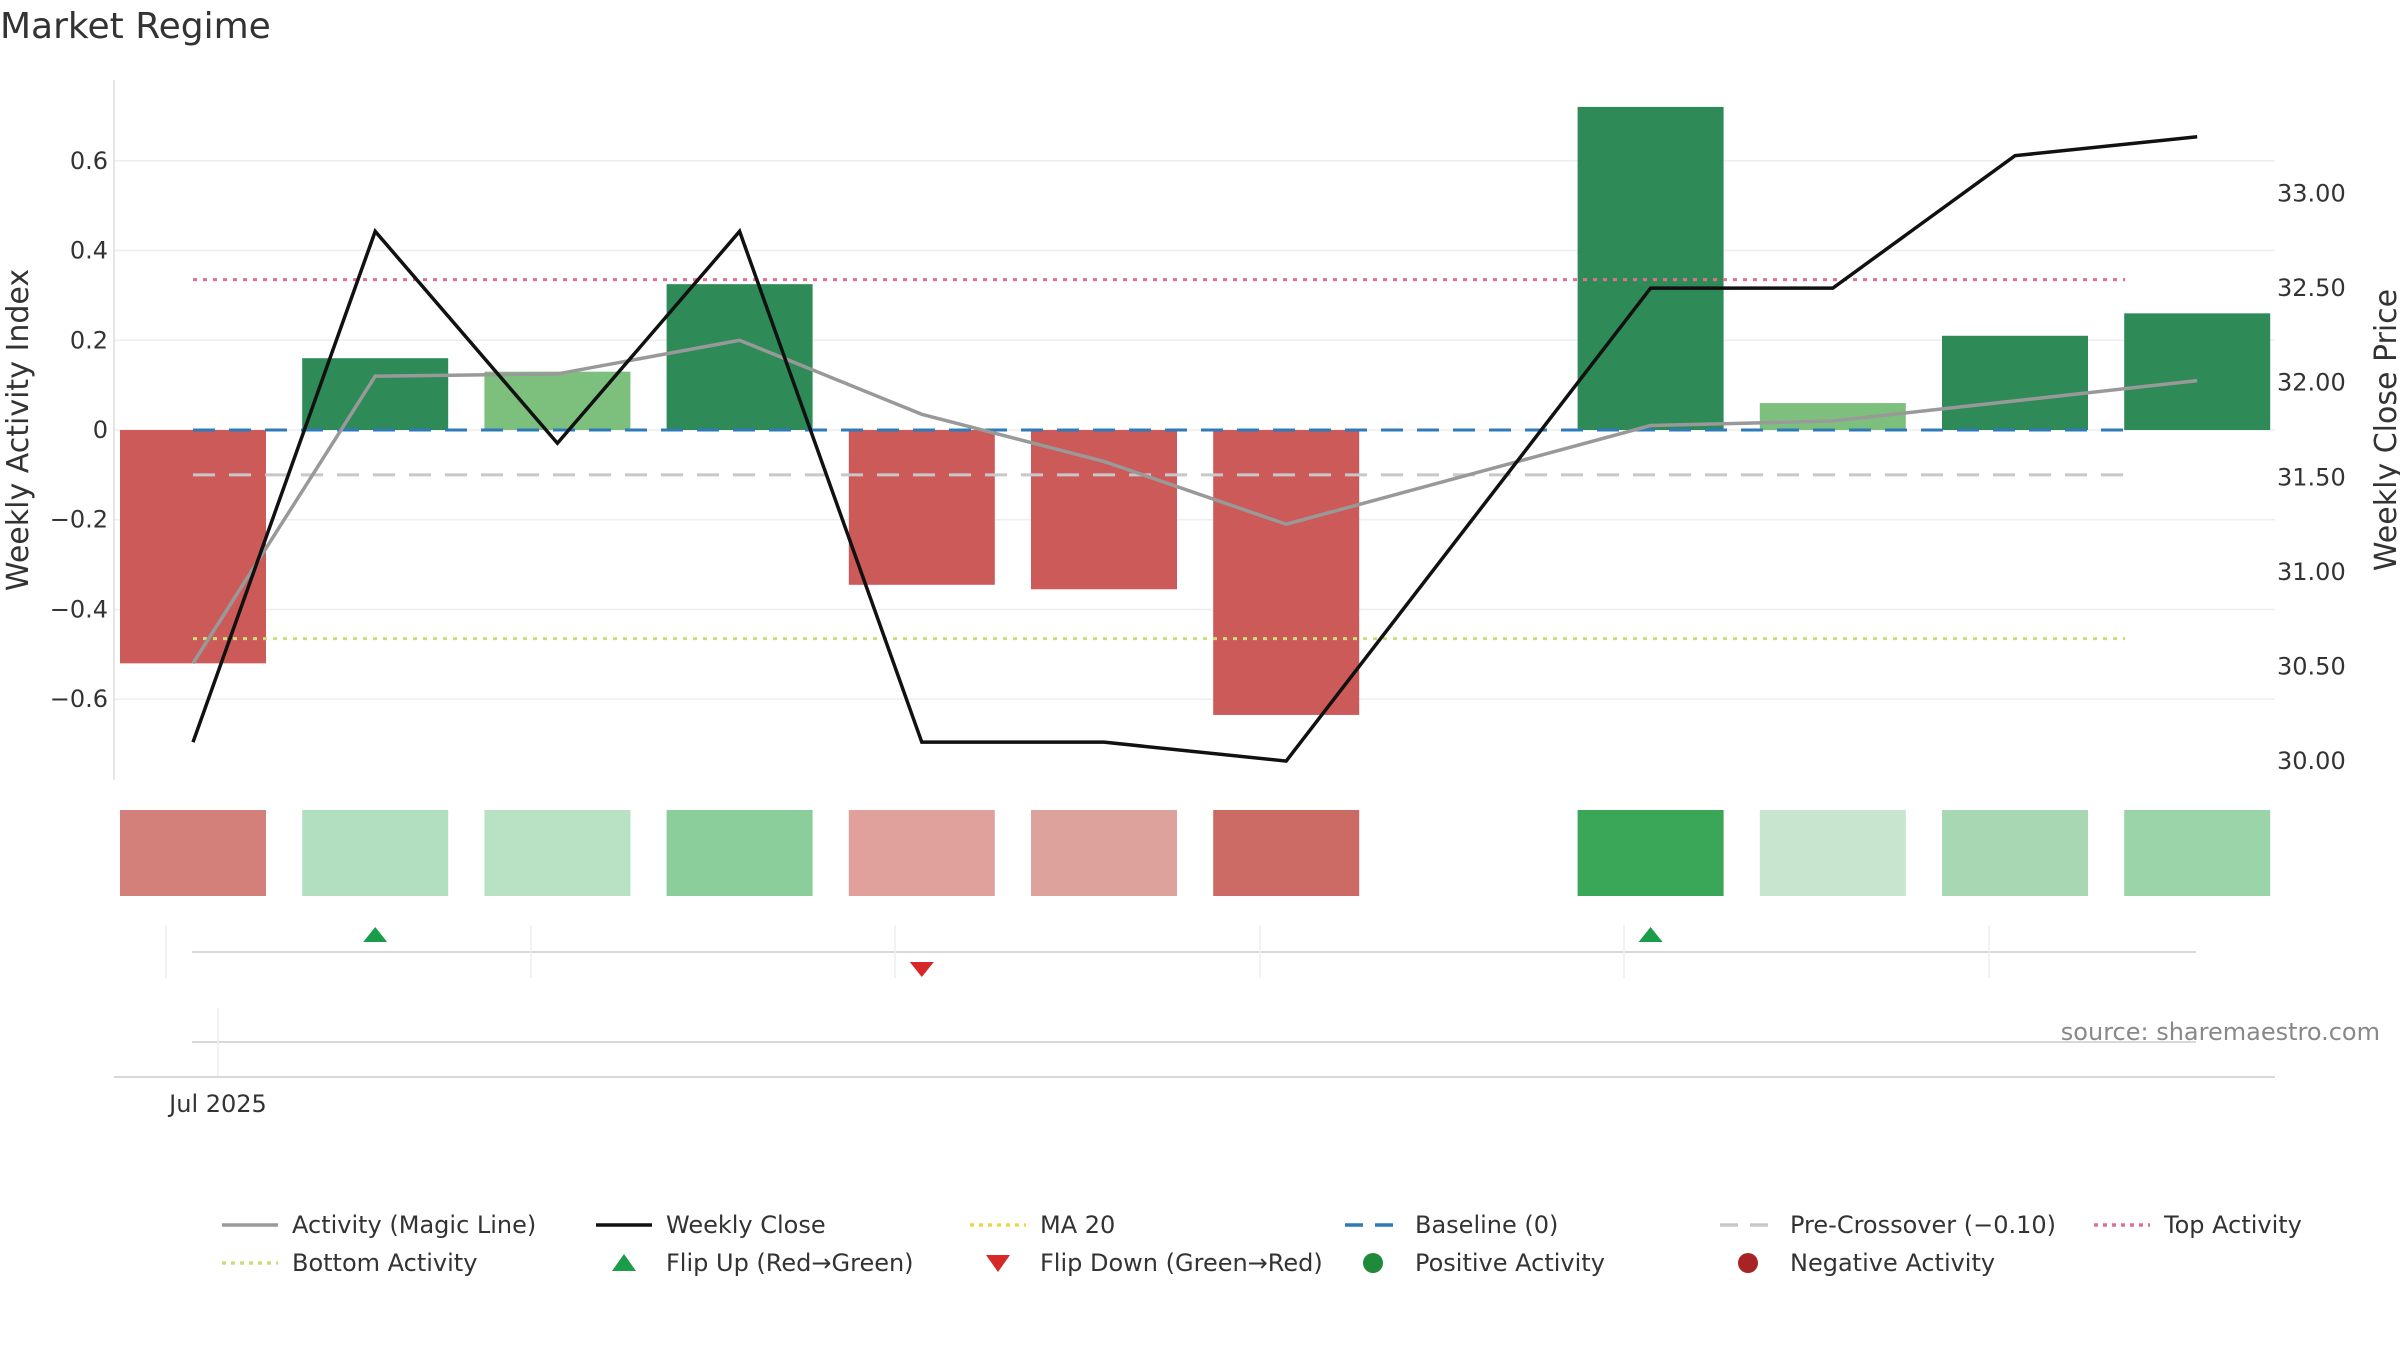 The height and width of the screenshot is (1350, 2400). Describe the element at coordinates (1077, 1225) in the screenshot. I see `legend-label: MA 20` at that location.